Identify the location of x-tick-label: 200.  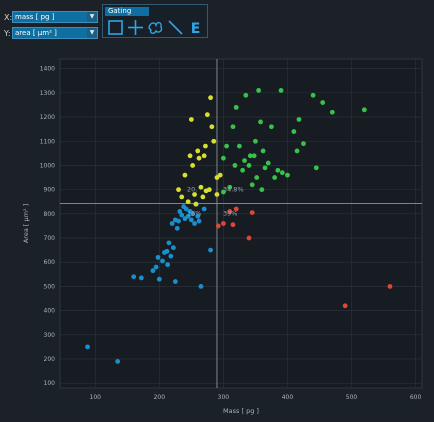
(160, 397).